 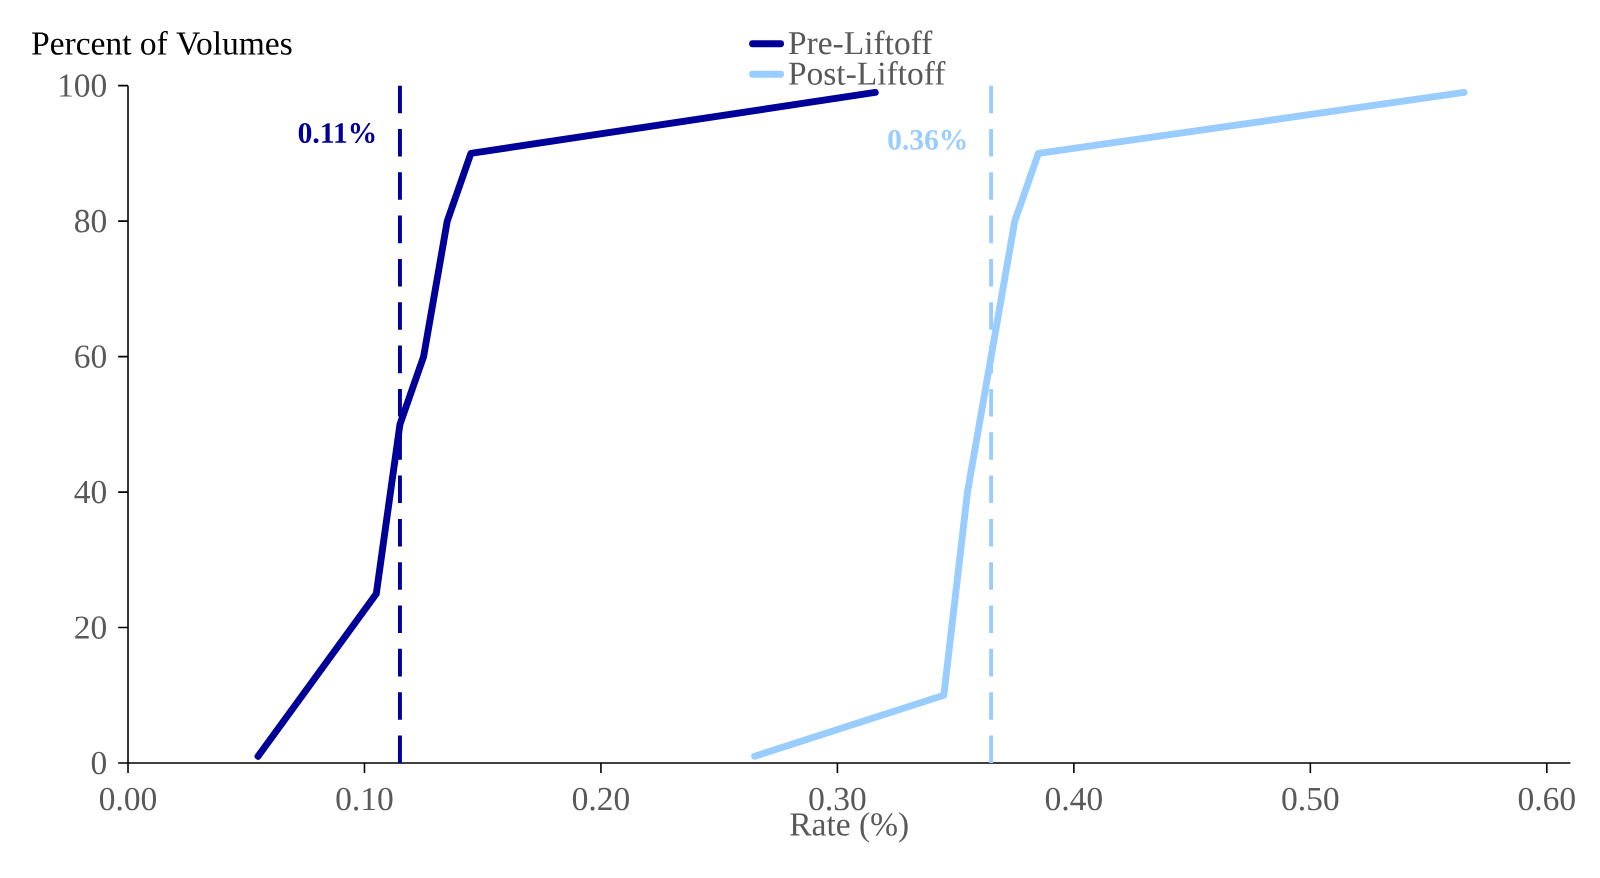 I want to click on ref-line-label: 0.11%, so click(x=336, y=132).